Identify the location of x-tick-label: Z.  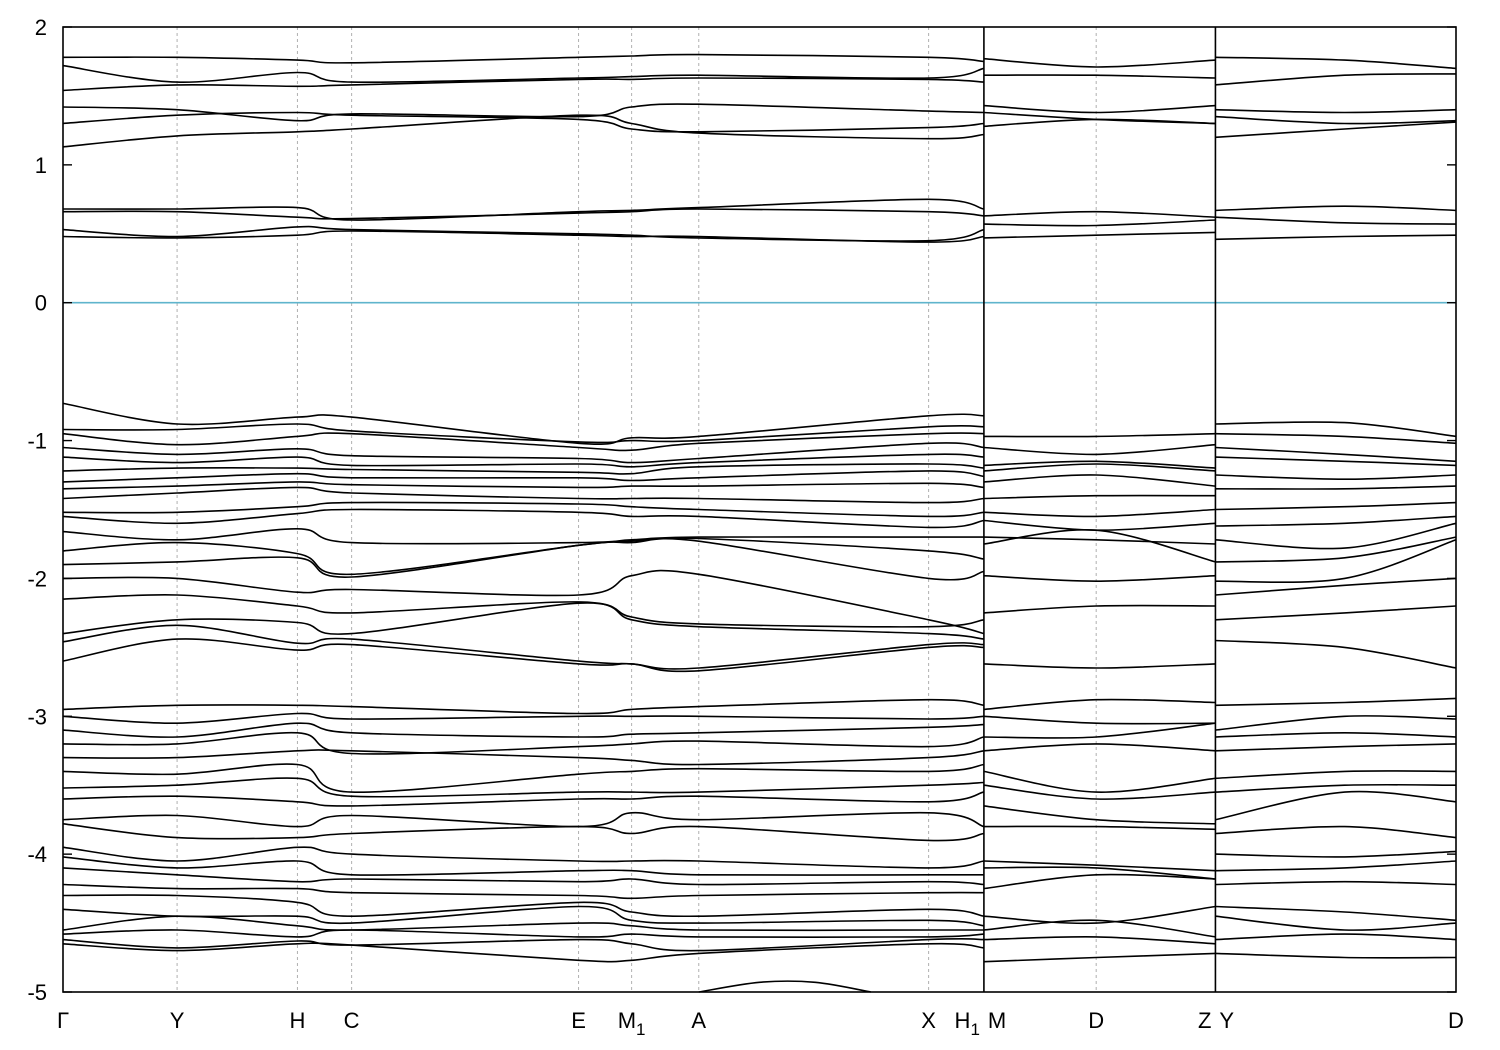
(1204, 1020).